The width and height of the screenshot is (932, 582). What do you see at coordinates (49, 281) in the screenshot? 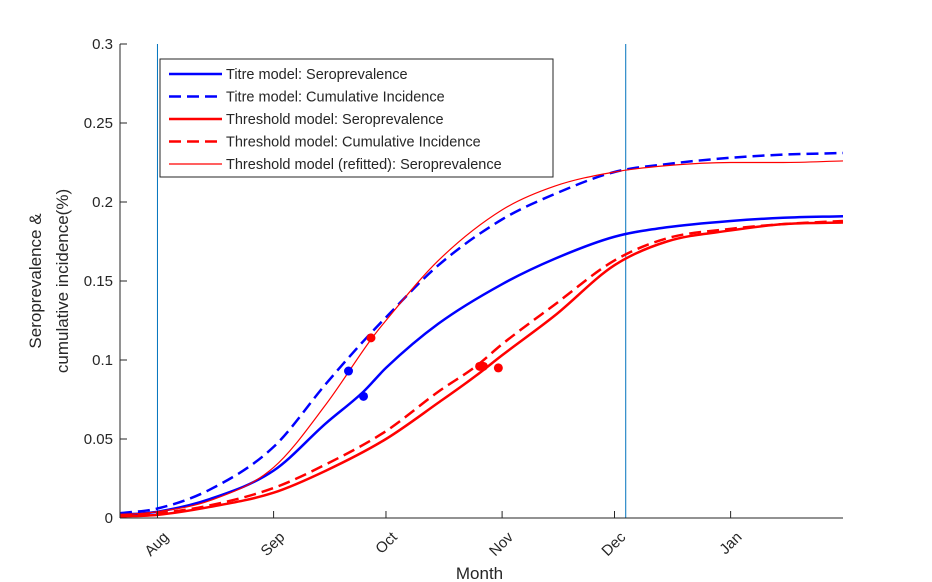
I see `y-axis-title: Seroprevalence & cumulative incidence(%)` at bounding box center [49, 281].